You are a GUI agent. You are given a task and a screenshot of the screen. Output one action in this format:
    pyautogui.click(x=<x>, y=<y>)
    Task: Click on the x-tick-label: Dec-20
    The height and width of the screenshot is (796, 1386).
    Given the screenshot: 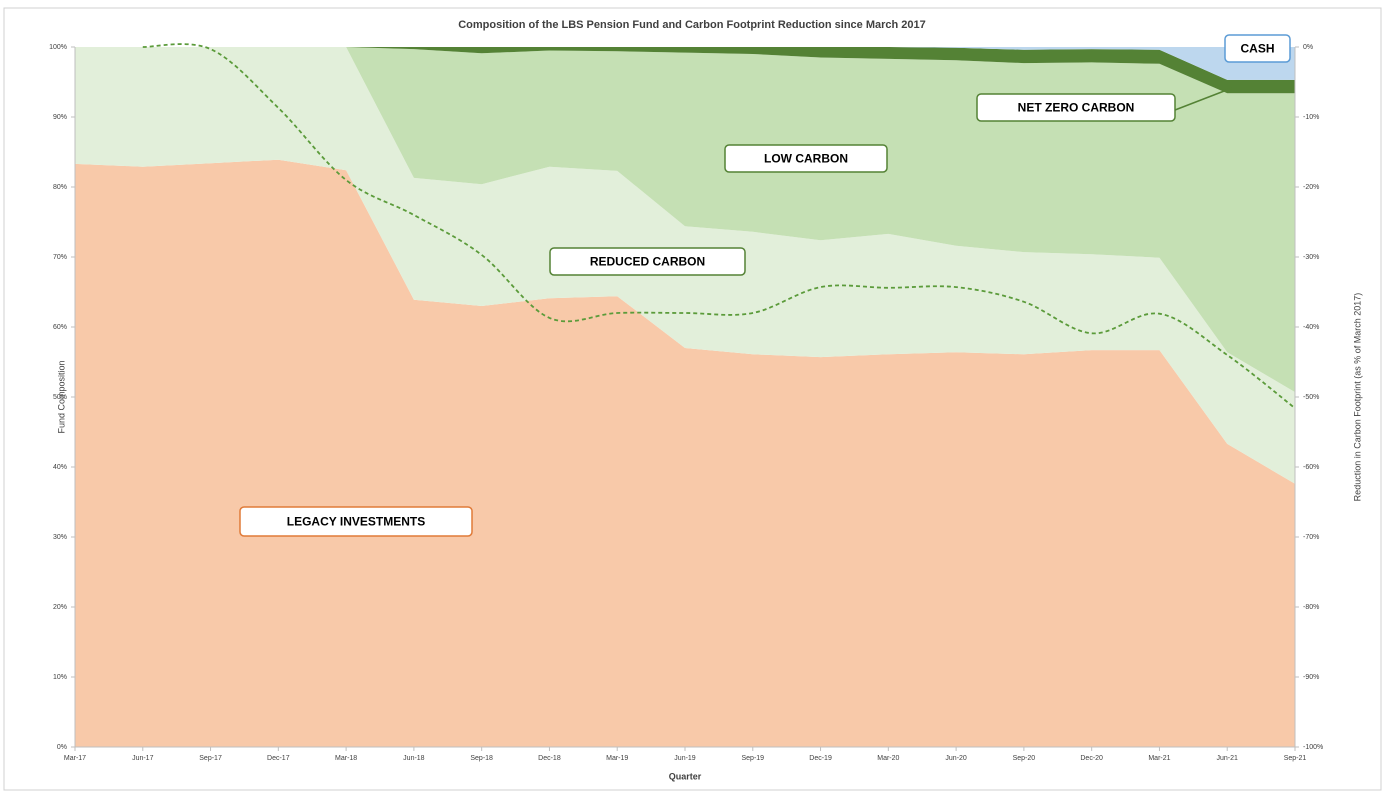 What is the action you would take?
    pyautogui.click(x=1091, y=758)
    